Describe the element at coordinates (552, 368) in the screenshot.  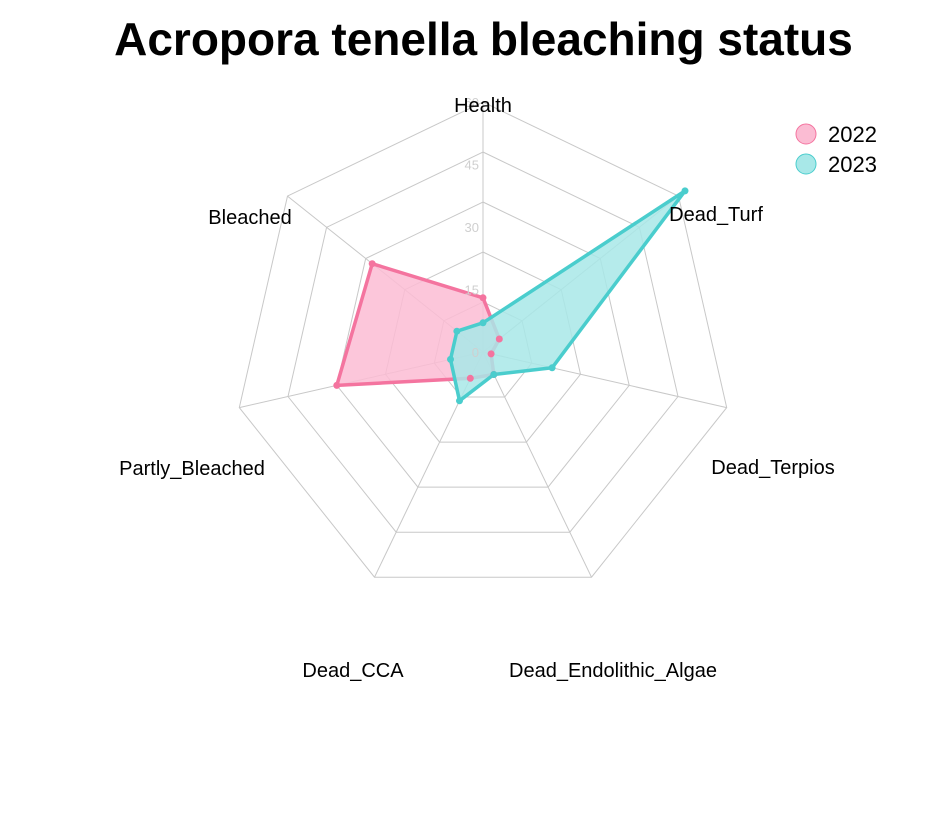
I see `series-2023-point-Dead_Terpios` at that location.